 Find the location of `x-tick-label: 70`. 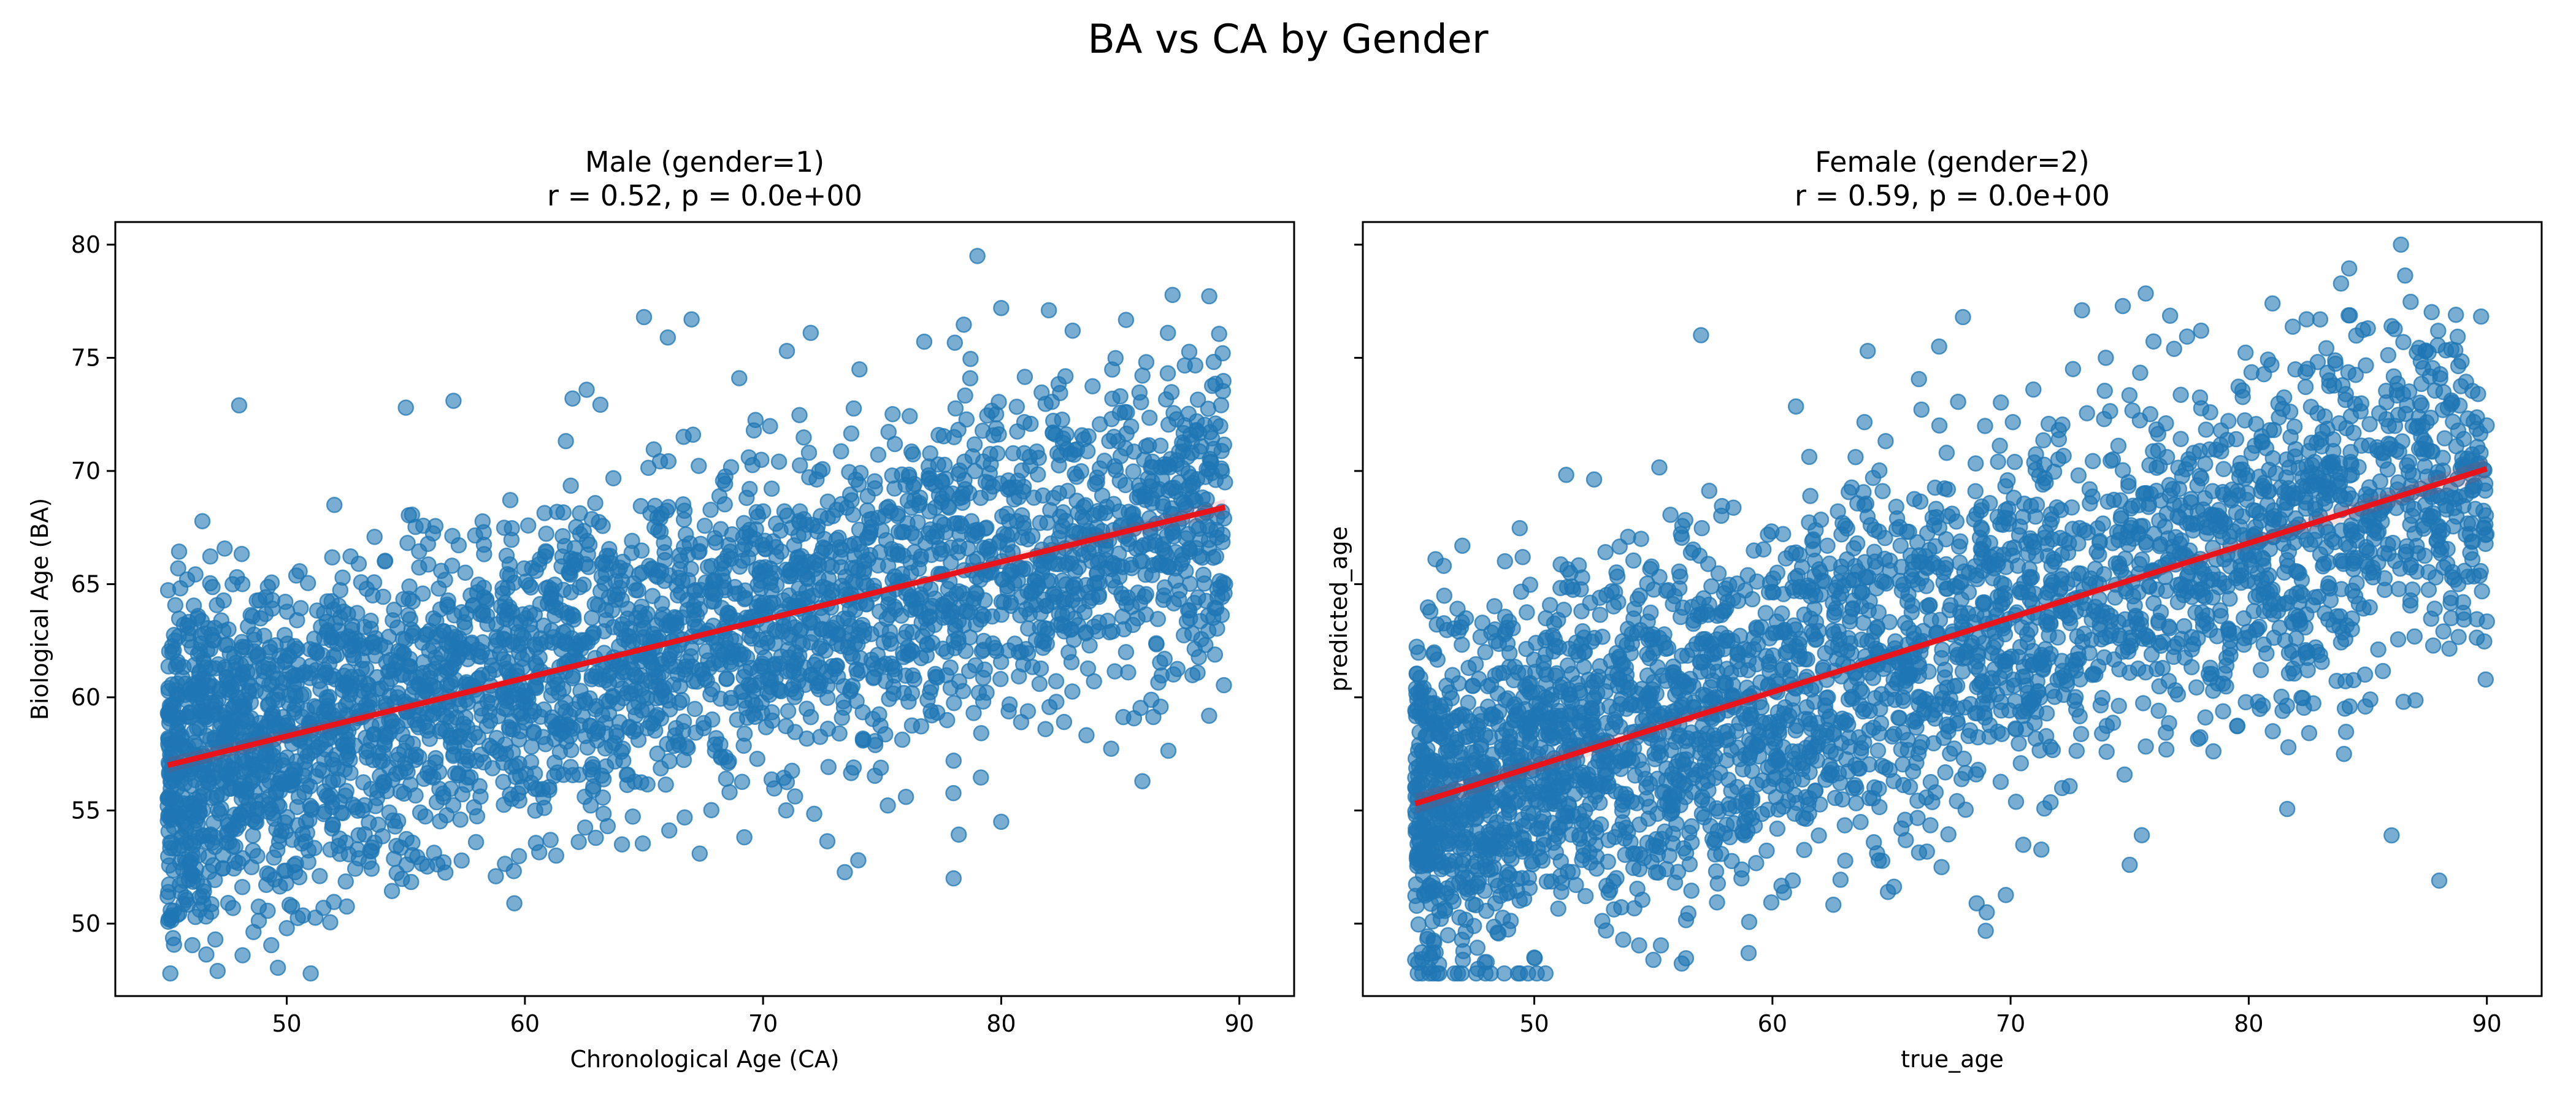

x-tick-label: 70 is located at coordinates (763, 1023).